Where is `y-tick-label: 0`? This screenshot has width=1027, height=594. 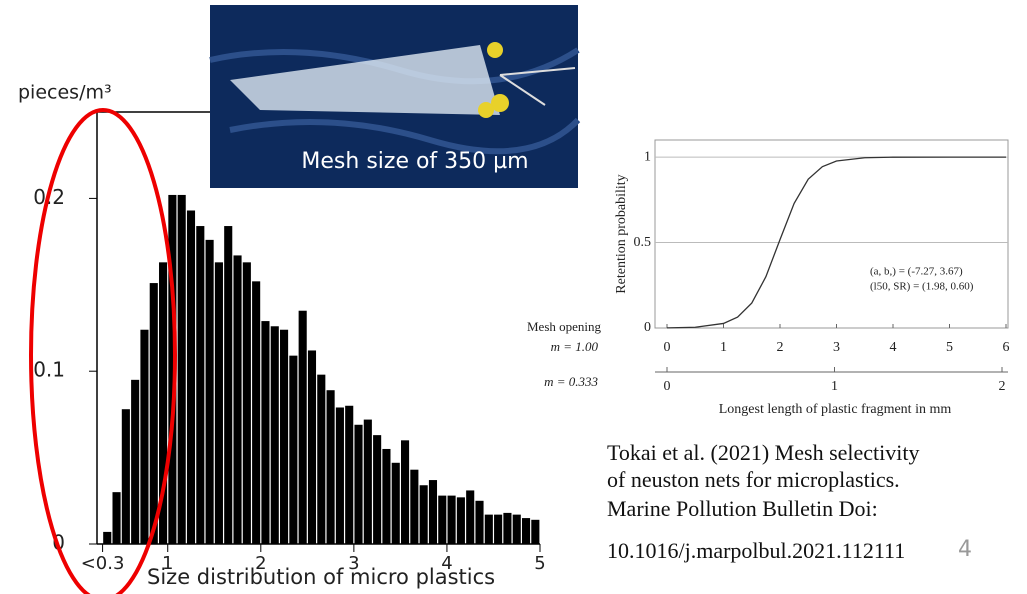 y-tick-label: 0 is located at coordinates (647, 327).